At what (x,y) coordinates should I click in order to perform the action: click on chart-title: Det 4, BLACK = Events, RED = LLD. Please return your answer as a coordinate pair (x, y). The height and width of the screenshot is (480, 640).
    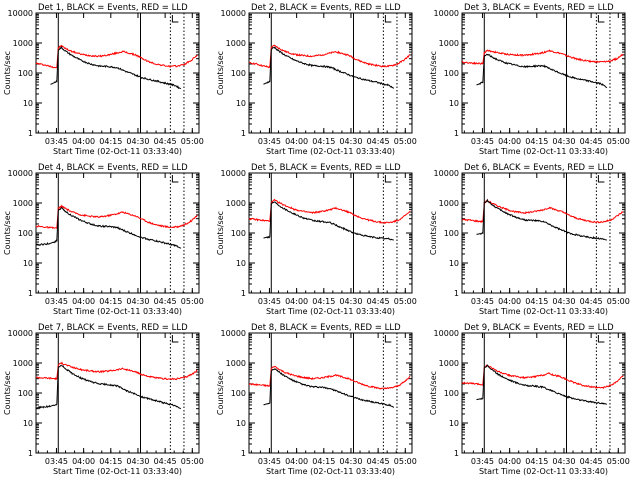
    Looking at the image, I should click on (113, 168).